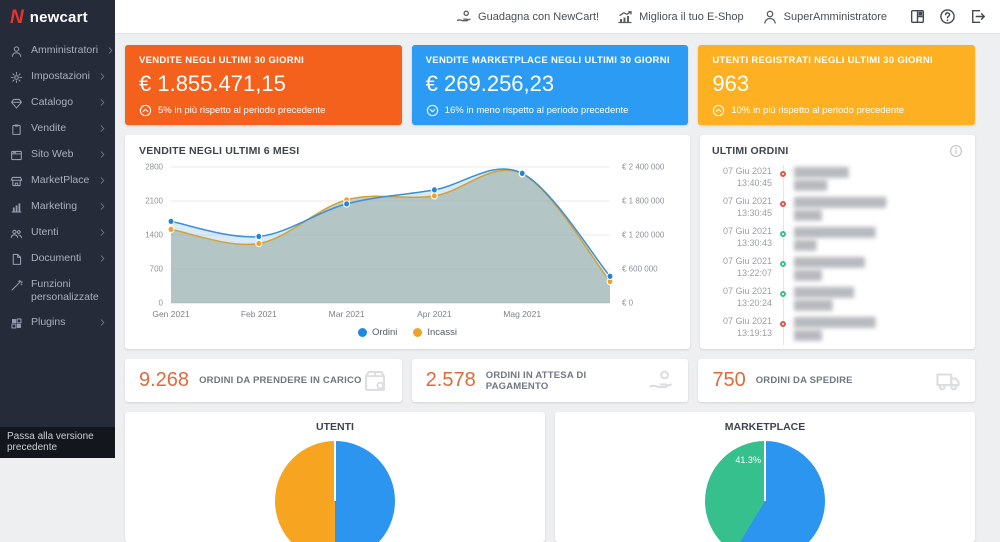 This screenshot has width=1000, height=542. I want to click on sidebar-item-documenti: Documenti, so click(57, 259).